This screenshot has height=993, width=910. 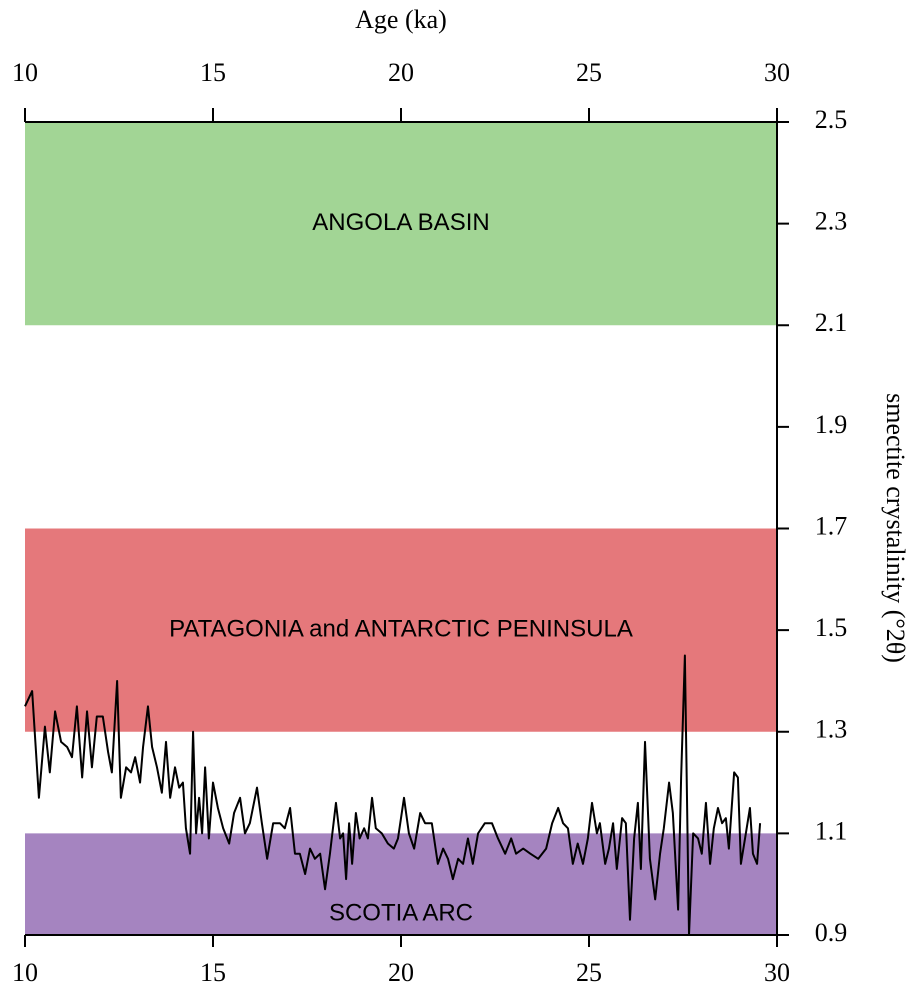 I want to click on x-tick-label-top: 15, so click(x=213, y=72).